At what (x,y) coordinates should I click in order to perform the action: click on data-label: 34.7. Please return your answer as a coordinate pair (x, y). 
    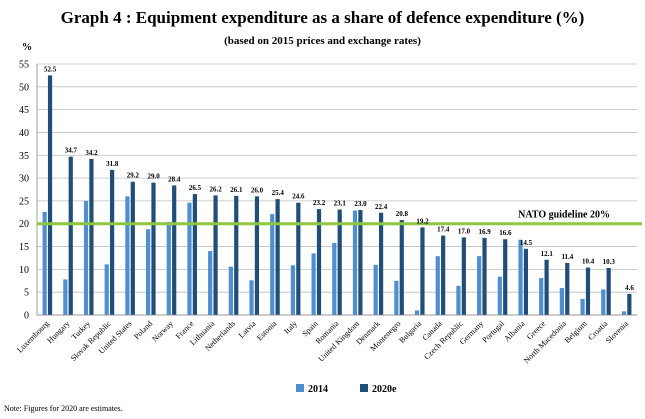
    Looking at the image, I should click on (71, 151).